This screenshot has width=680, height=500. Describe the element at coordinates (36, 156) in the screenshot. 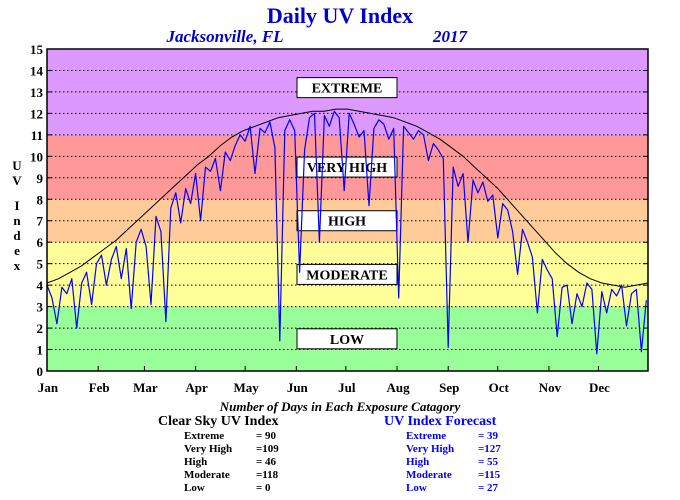

I see `y-tick-label: 10` at that location.